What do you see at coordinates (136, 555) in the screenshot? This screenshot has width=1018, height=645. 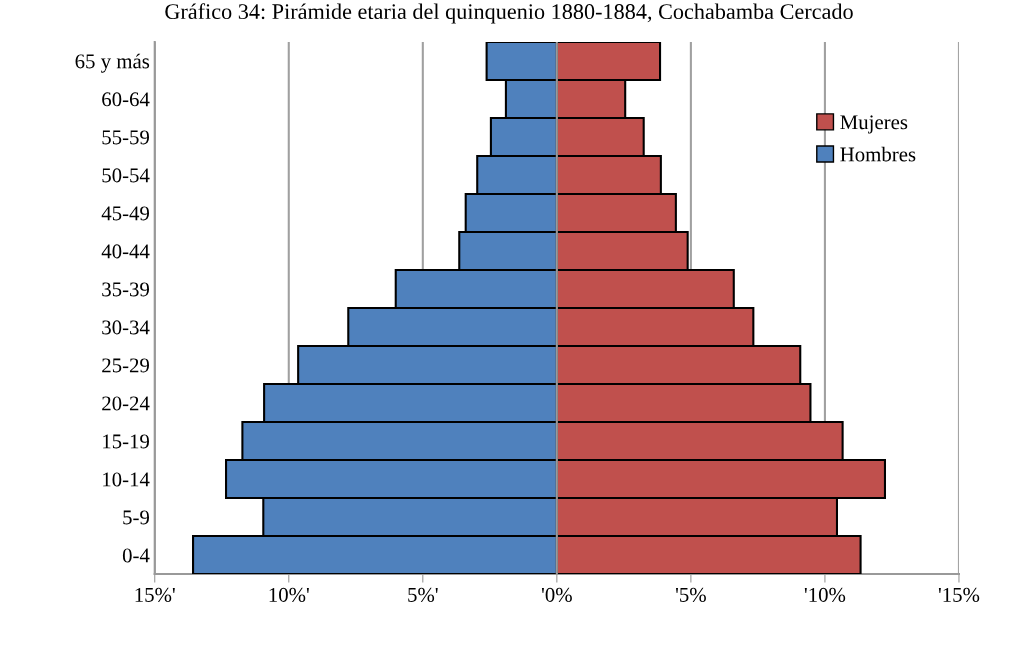 I see `y-tick-label: 0-4` at bounding box center [136, 555].